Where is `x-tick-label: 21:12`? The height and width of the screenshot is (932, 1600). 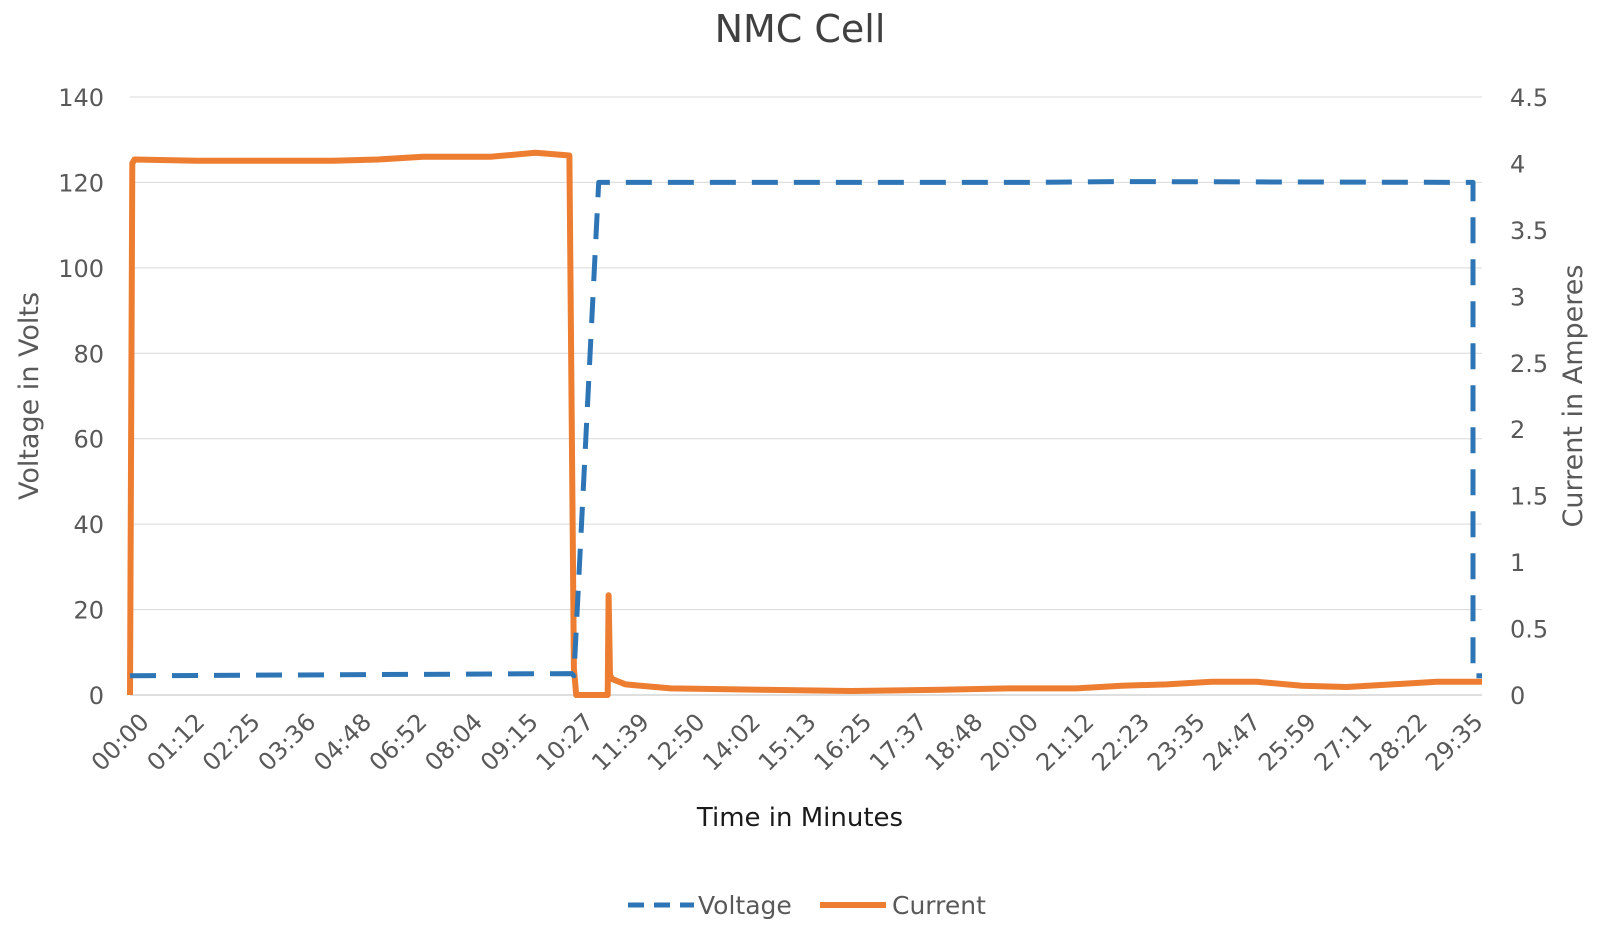 x-tick-label: 21:12 is located at coordinates (1065, 742).